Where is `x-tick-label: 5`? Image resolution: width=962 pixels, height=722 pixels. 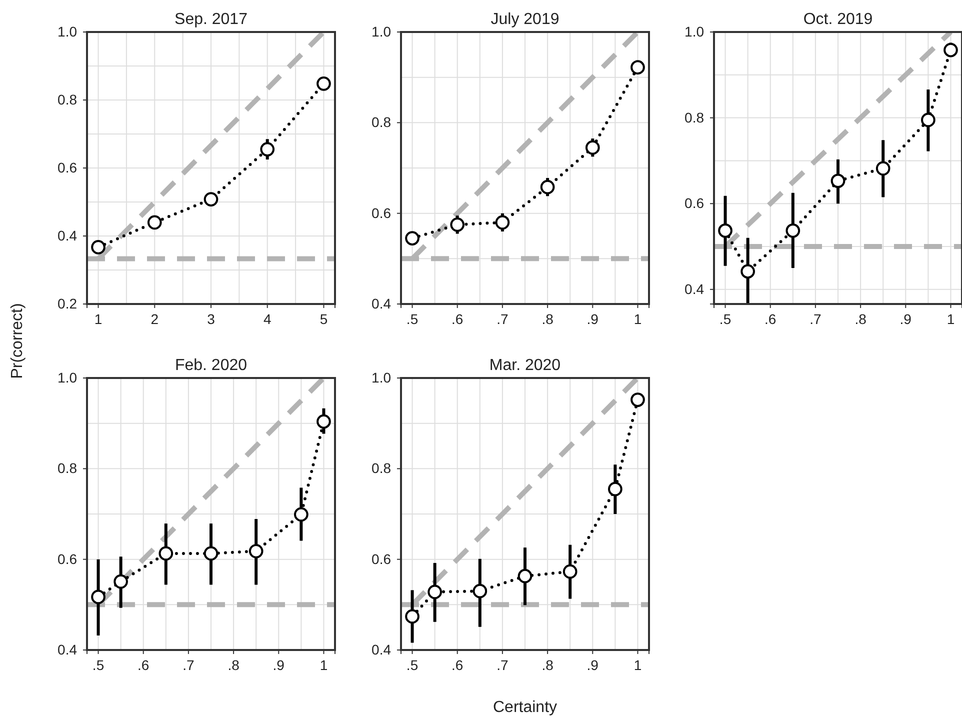 x-tick-label: 5 is located at coordinates (324, 318).